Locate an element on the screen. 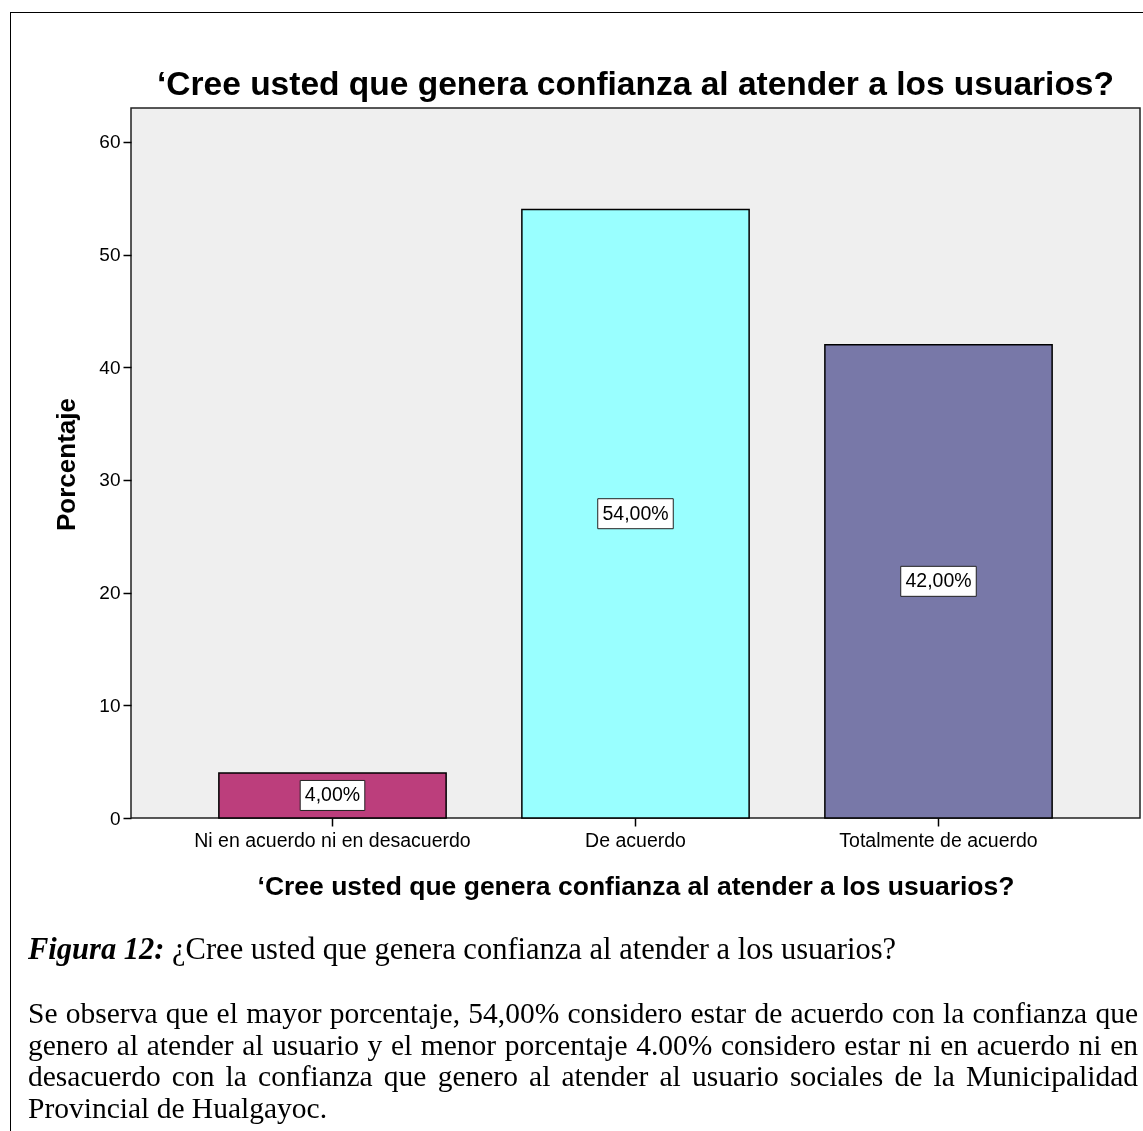 Image resolution: width=1143 pixels, height=1131 pixels. y-tick-label: 50 is located at coordinates (110, 255).